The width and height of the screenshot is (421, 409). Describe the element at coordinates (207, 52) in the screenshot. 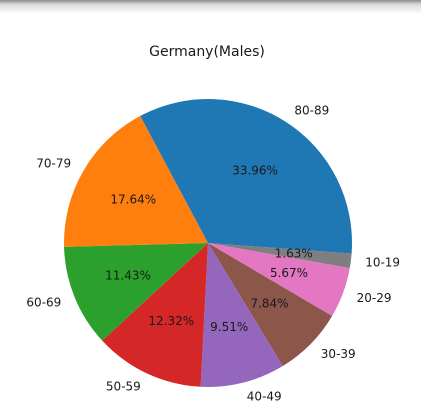

I see `chart-title: Germany(Males)` at that location.